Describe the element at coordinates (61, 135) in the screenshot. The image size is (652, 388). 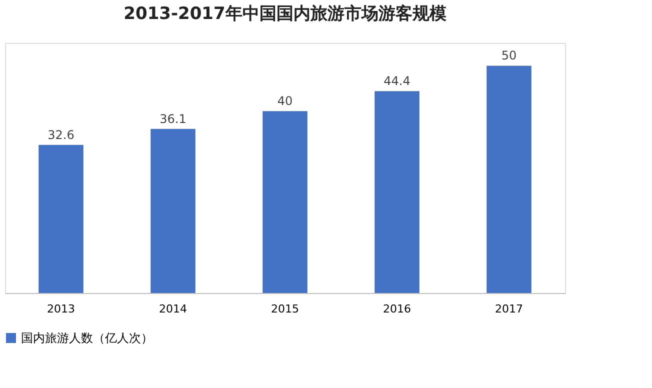
I see `data-label: 32.6` at that location.